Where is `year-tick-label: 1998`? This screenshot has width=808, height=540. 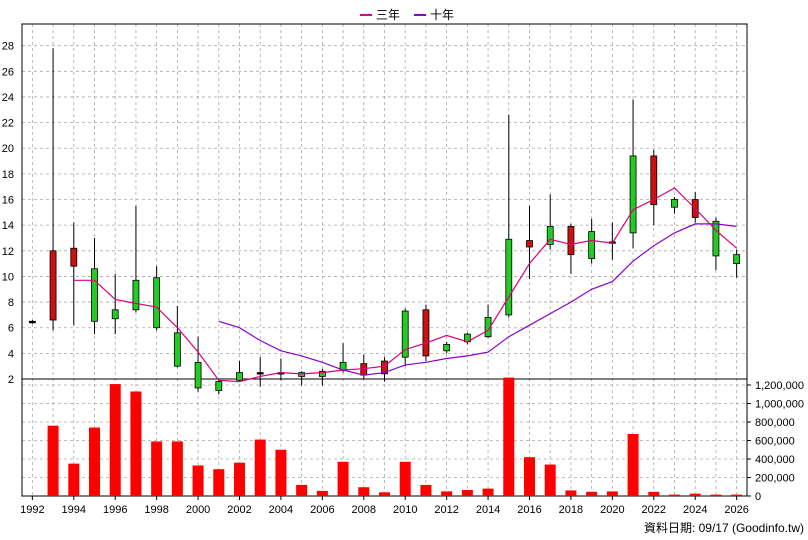
year-tick-label: 1998 is located at coordinates (156, 510).